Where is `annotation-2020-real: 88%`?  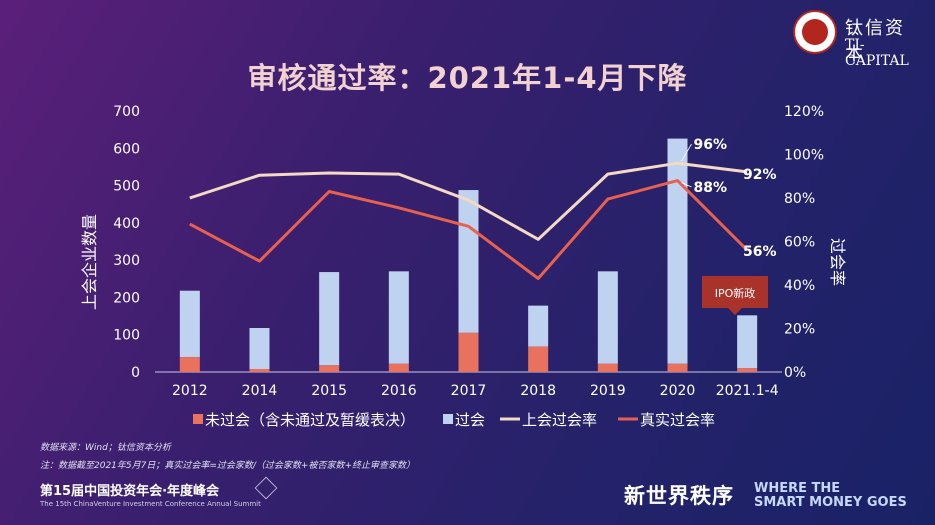
annotation-2020-real: 88% is located at coordinates (711, 188).